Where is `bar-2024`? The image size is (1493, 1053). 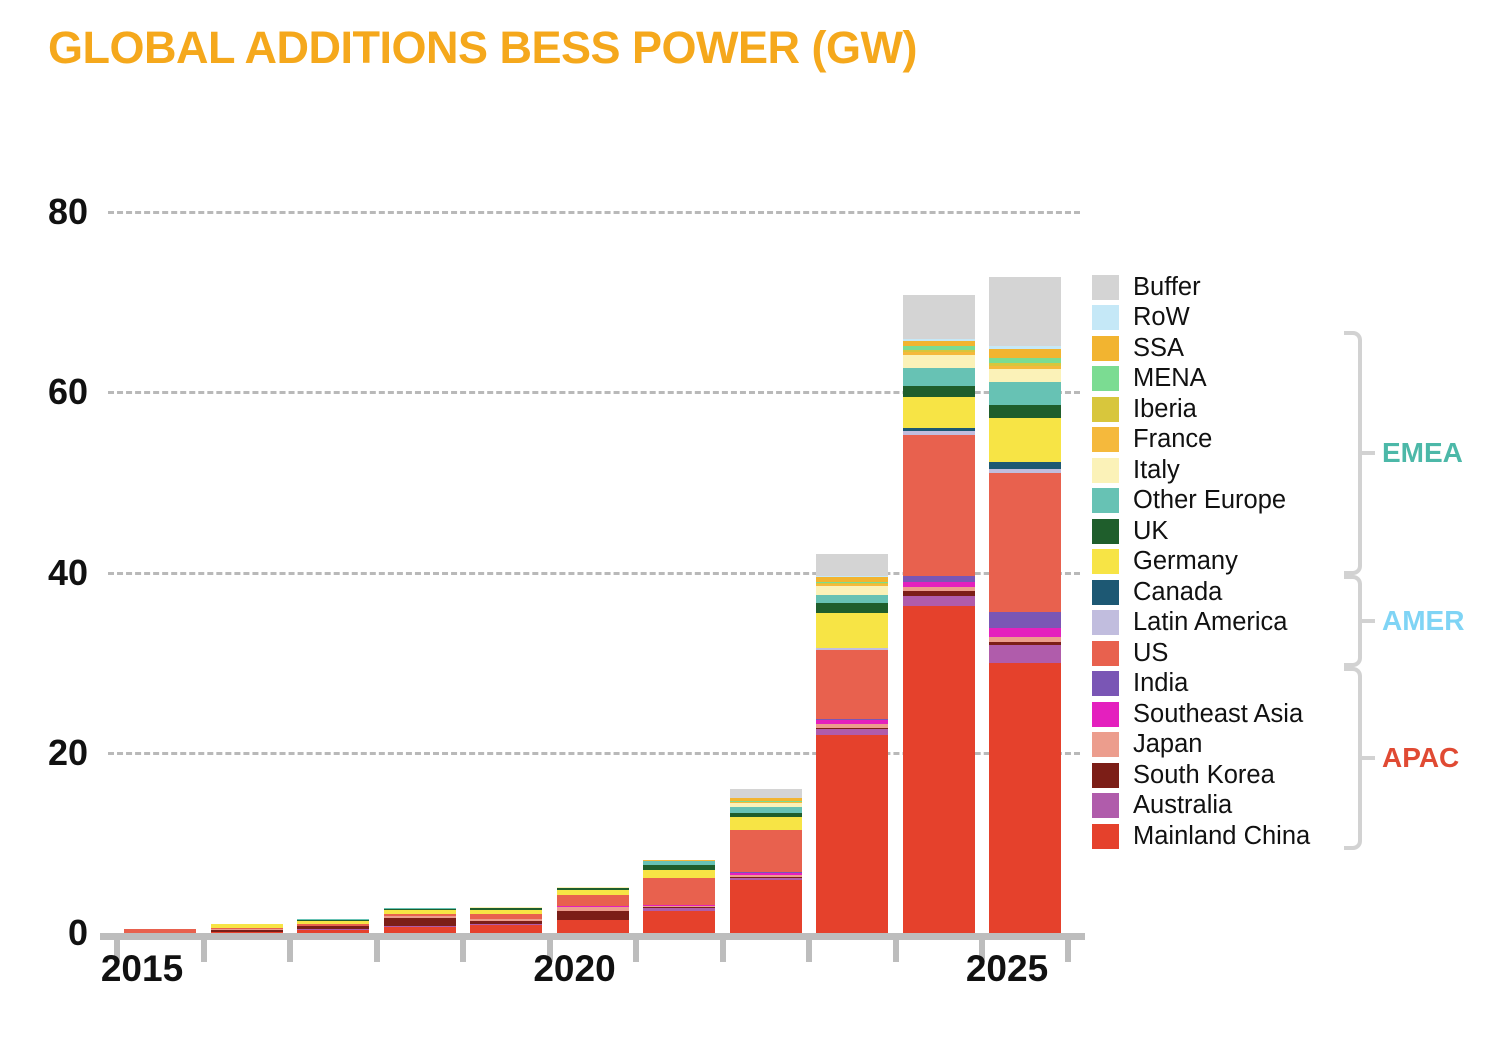 bar-2024 is located at coordinates (938, 613).